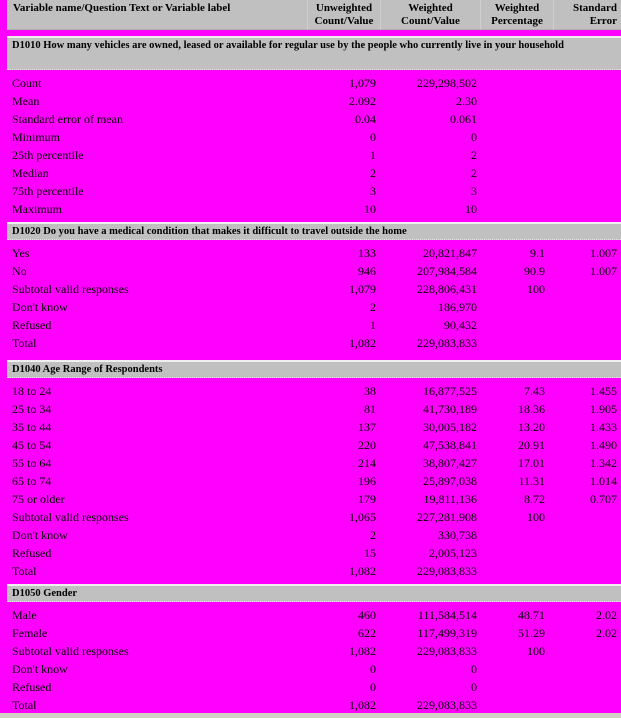 The width and height of the screenshot is (621, 718). Describe the element at coordinates (70, 289) in the screenshot. I see `row-label: Subtotal valid responses` at that location.